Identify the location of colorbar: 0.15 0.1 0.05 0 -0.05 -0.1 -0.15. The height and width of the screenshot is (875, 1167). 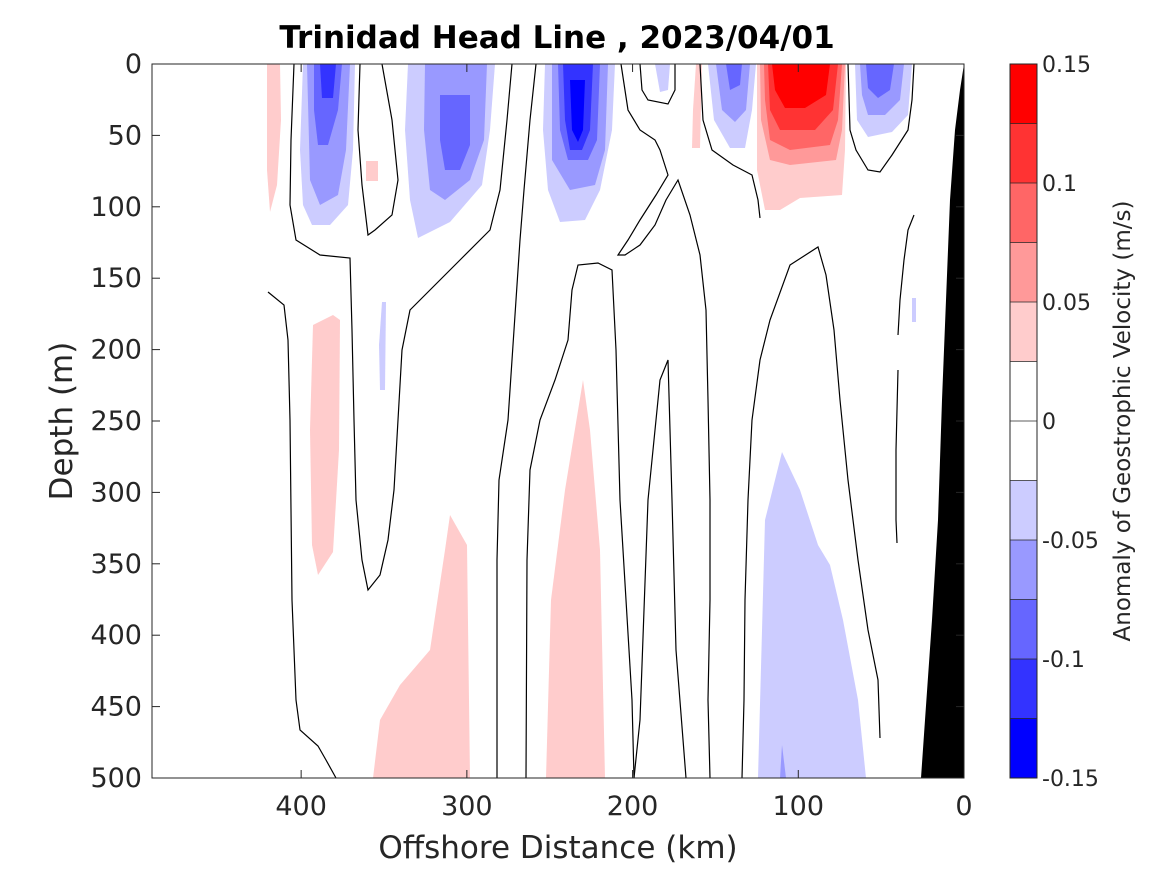
(1054, 422).